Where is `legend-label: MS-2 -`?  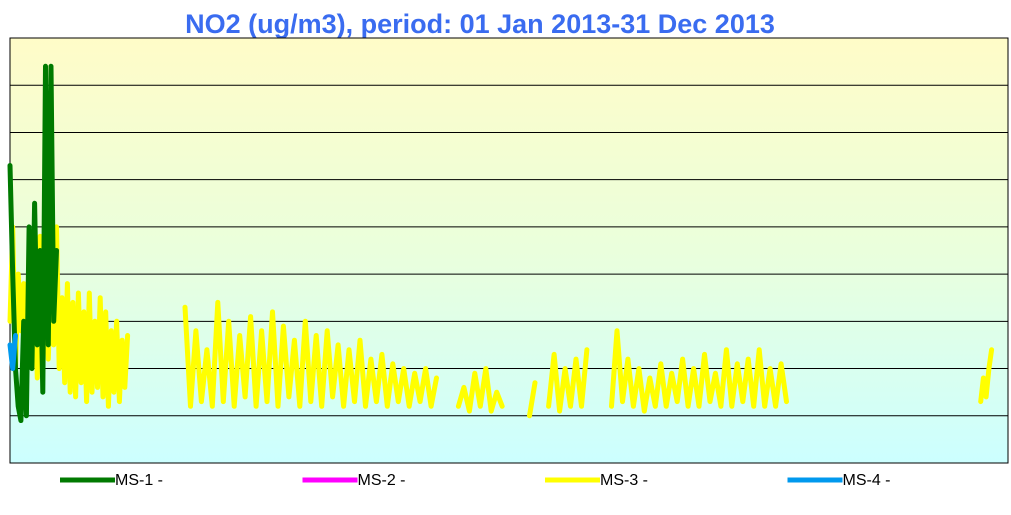
legend-label: MS-2 - is located at coordinates (382, 480).